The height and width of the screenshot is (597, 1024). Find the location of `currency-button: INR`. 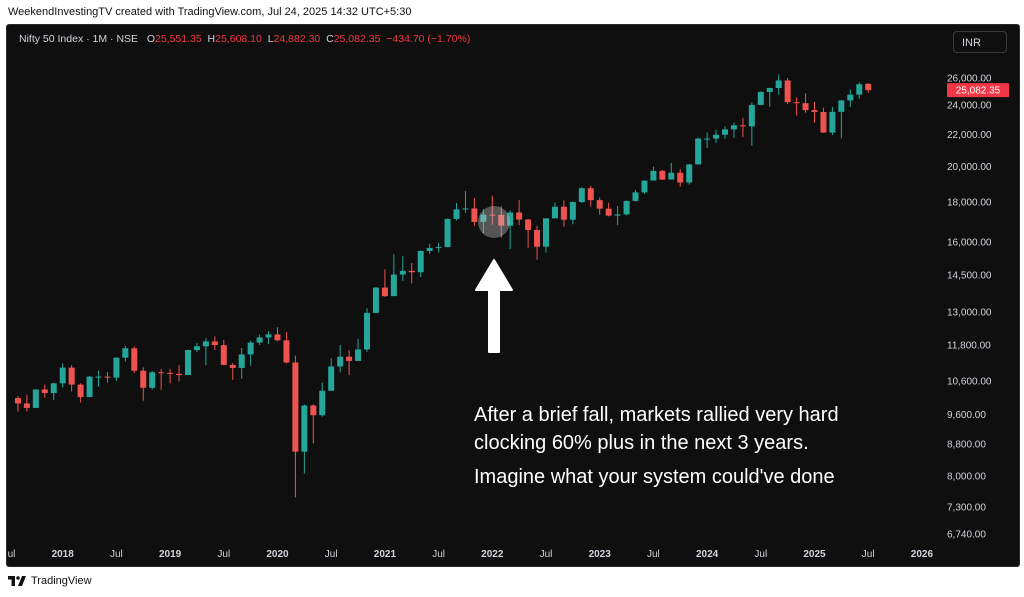

currency-button: INR is located at coordinates (980, 42).